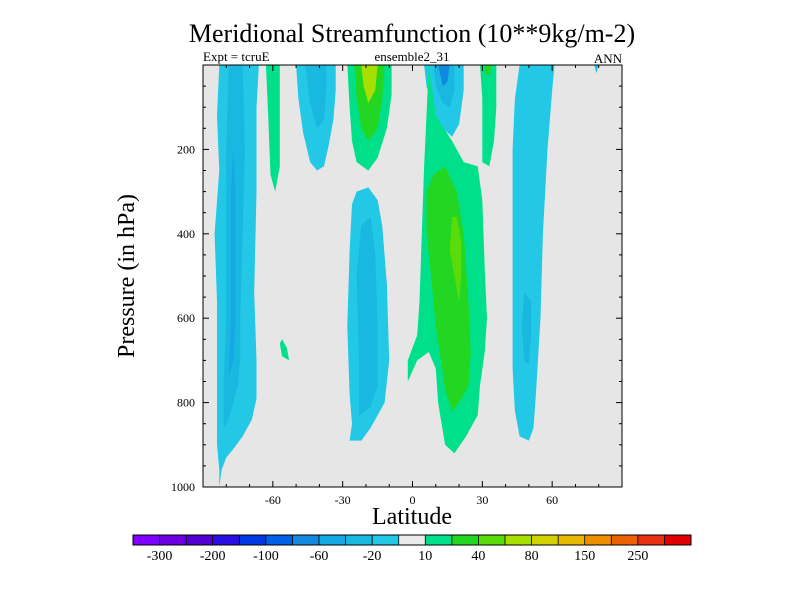 The image size is (800, 605). What do you see at coordinates (552, 500) in the screenshot?
I see `x-tick-label: 60` at bounding box center [552, 500].